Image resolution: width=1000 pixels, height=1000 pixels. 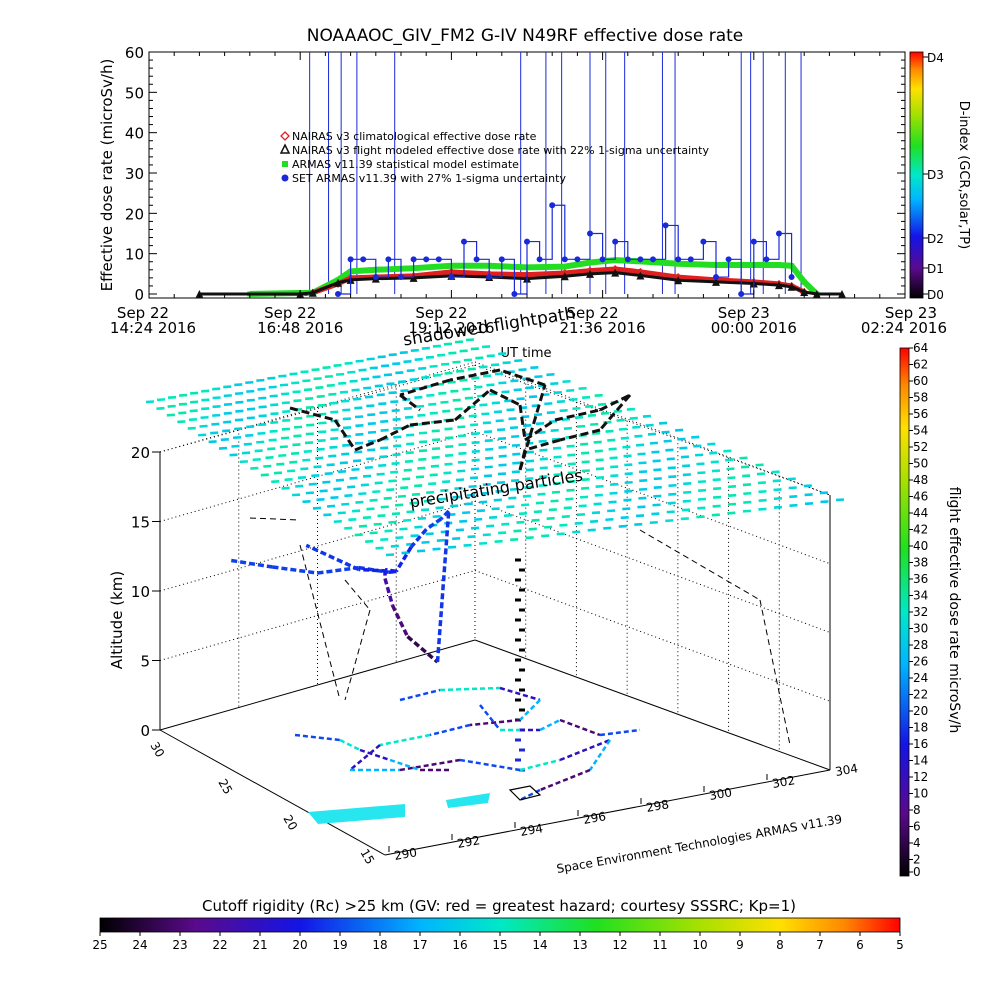 I want to click on origin-marker, so click(x=525, y=793).